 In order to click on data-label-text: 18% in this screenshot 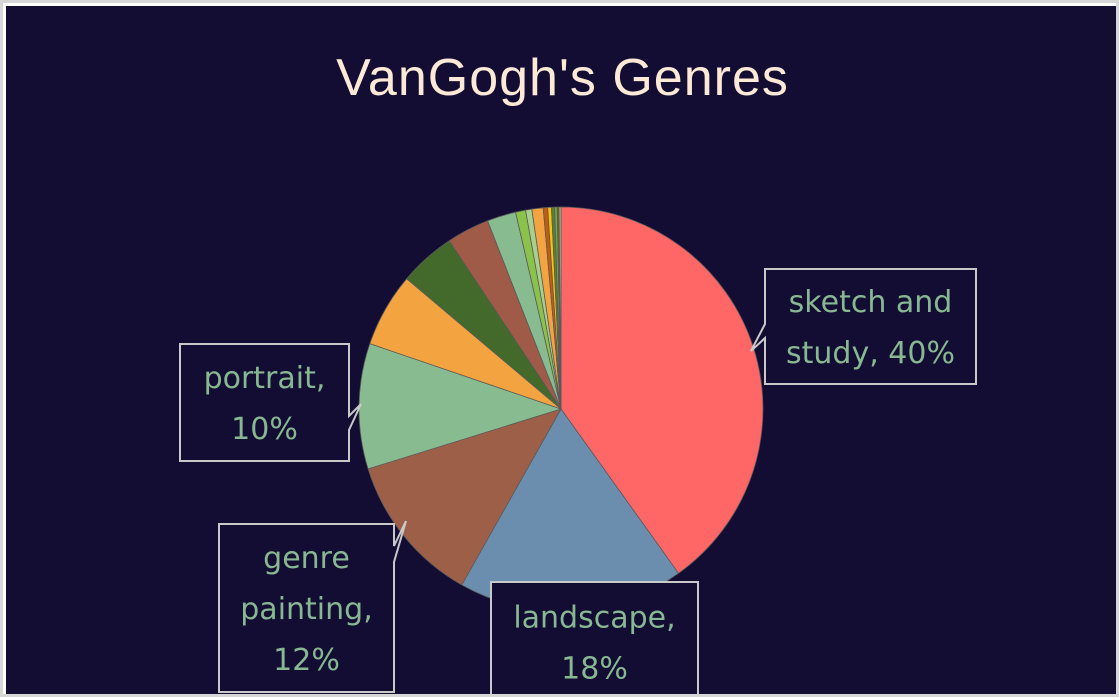, I will do `click(594, 669)`.